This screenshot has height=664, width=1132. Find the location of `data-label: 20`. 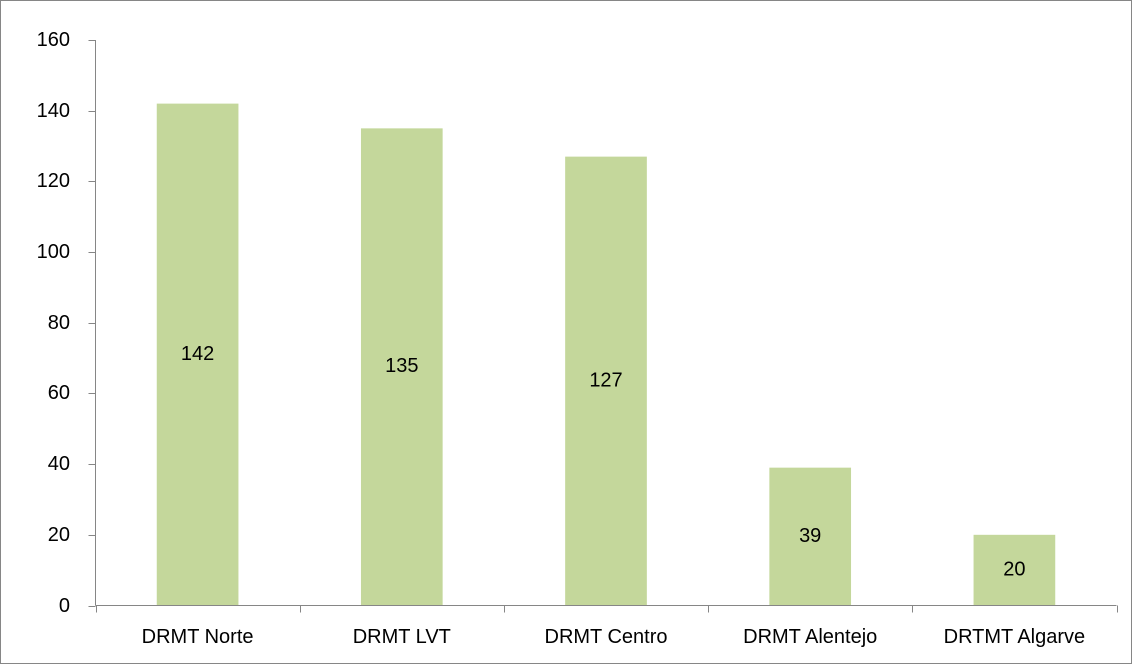

data-label: 20 is located at coordinates (1014, 569).